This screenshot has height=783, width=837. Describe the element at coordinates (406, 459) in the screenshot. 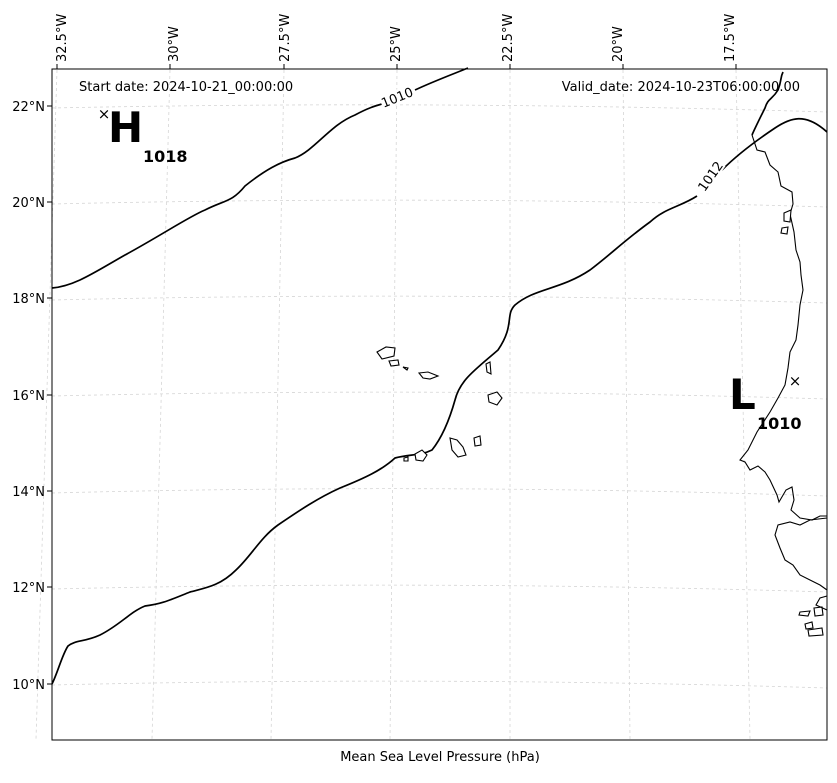

I see `island-brava` at that location.